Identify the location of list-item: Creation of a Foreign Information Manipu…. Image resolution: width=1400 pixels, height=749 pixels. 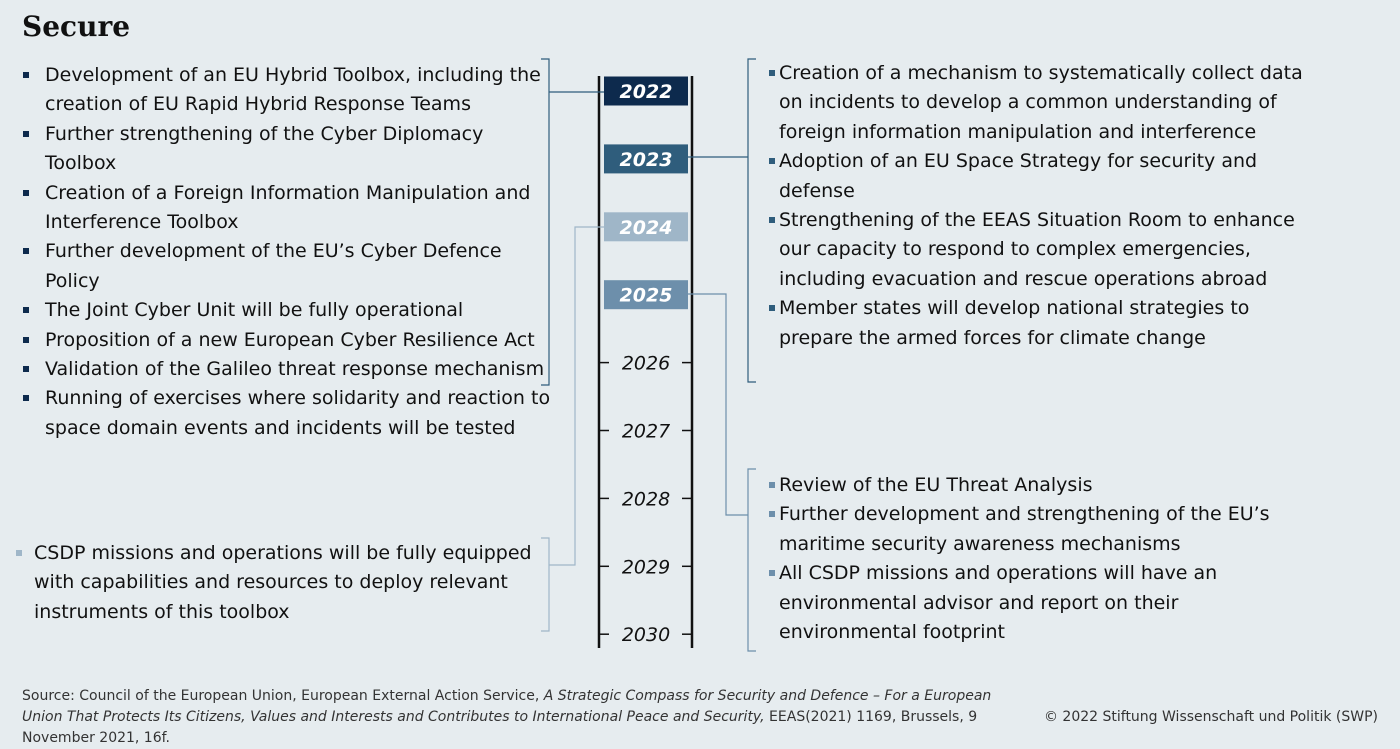
(289, 208).